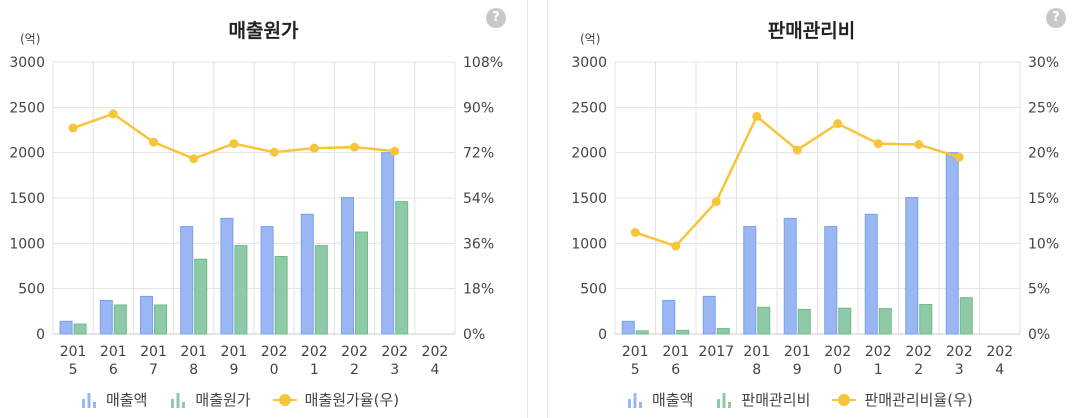 This screenshot has width=1075, height=418. I want to click on x-tick-label: 6, so click(675, 370).